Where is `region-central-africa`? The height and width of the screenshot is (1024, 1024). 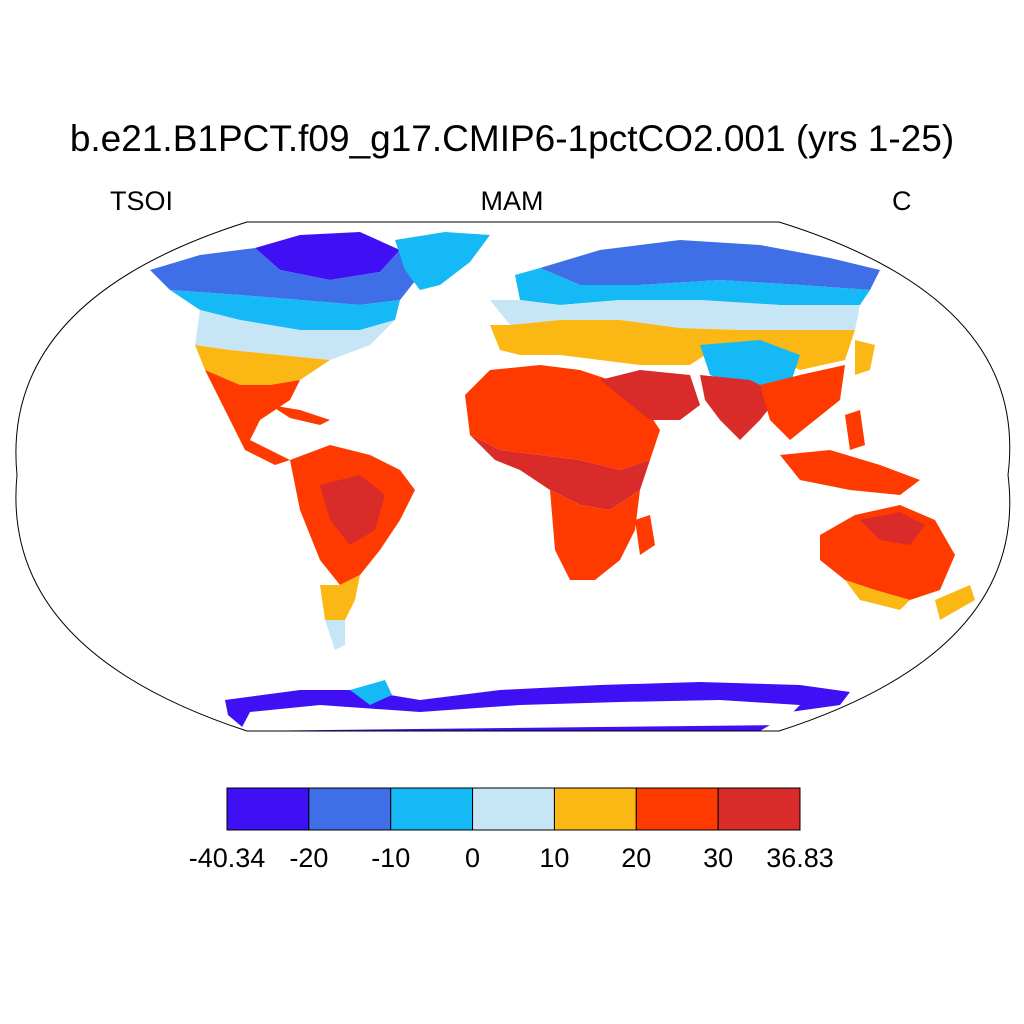
region-central-africa is located at coordinates (560, 472).